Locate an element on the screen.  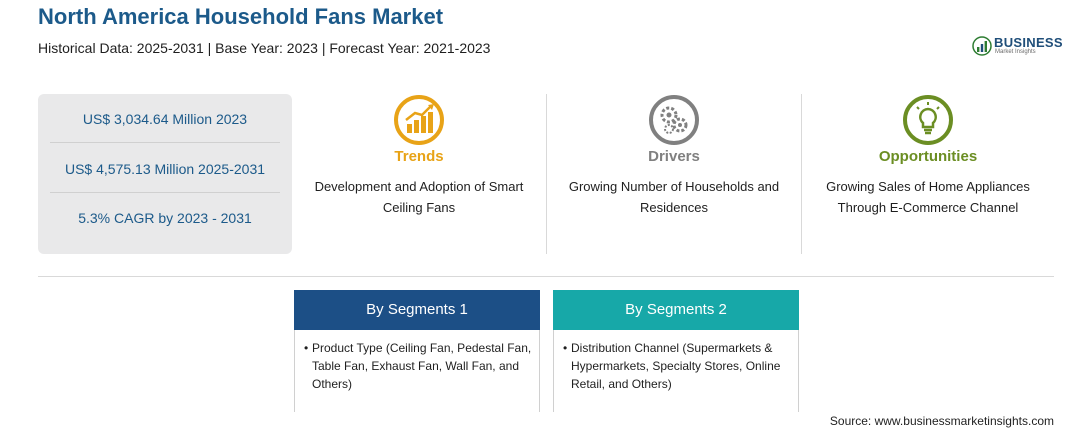
gears-icon is located at coordinates (674, 120).